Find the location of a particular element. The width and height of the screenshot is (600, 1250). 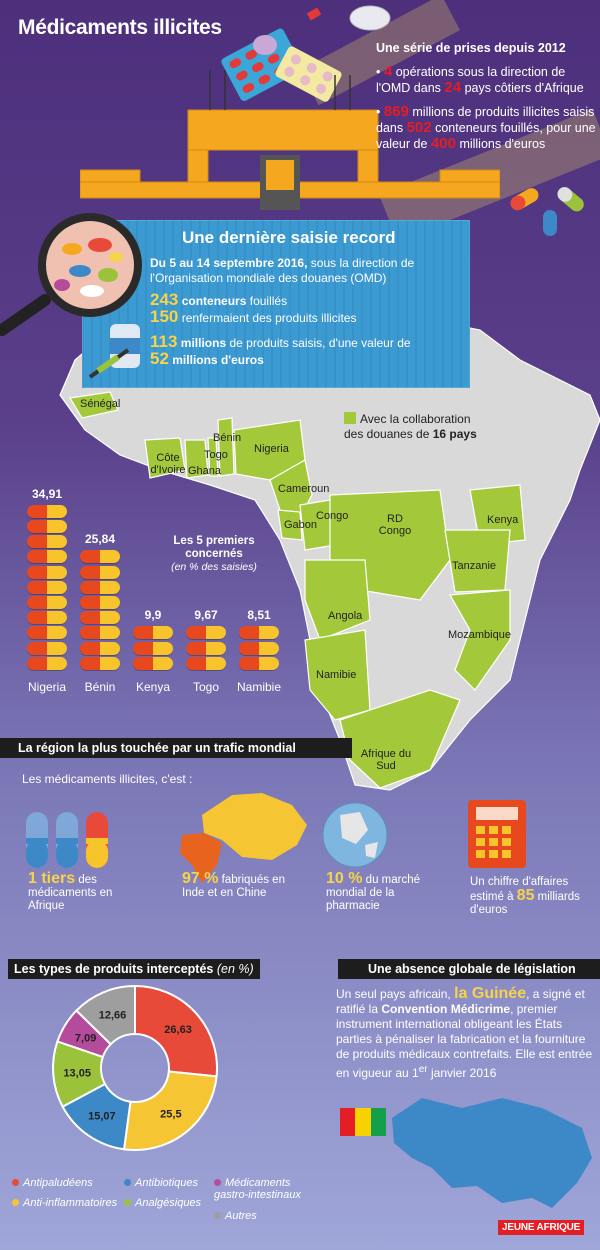

label-senegal: Sénégal is located at coordinates (100, 404).